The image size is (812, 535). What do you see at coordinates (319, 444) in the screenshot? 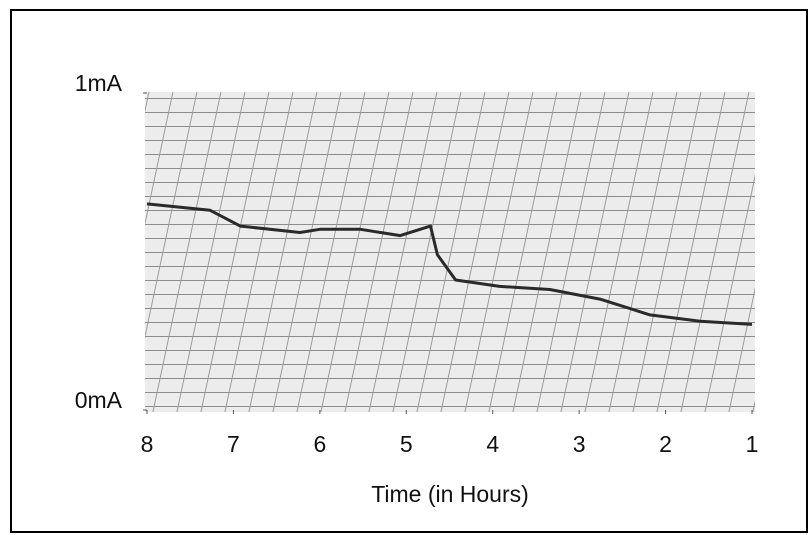
I see `x-tick-label: 6` at bounding box center [319, 444].